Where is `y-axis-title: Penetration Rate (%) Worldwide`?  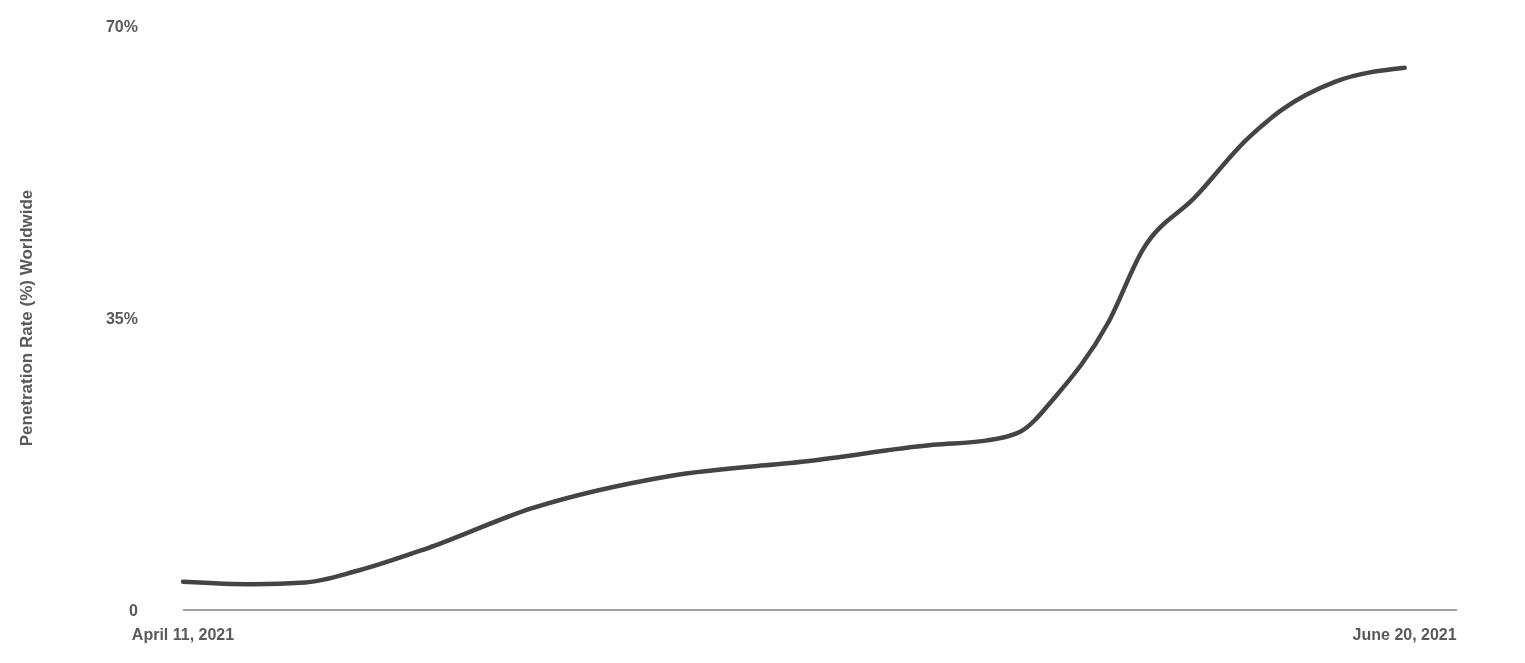 y-axis-title: Penetration Rate (%) Worldwide is located at coordinates (26, 318).